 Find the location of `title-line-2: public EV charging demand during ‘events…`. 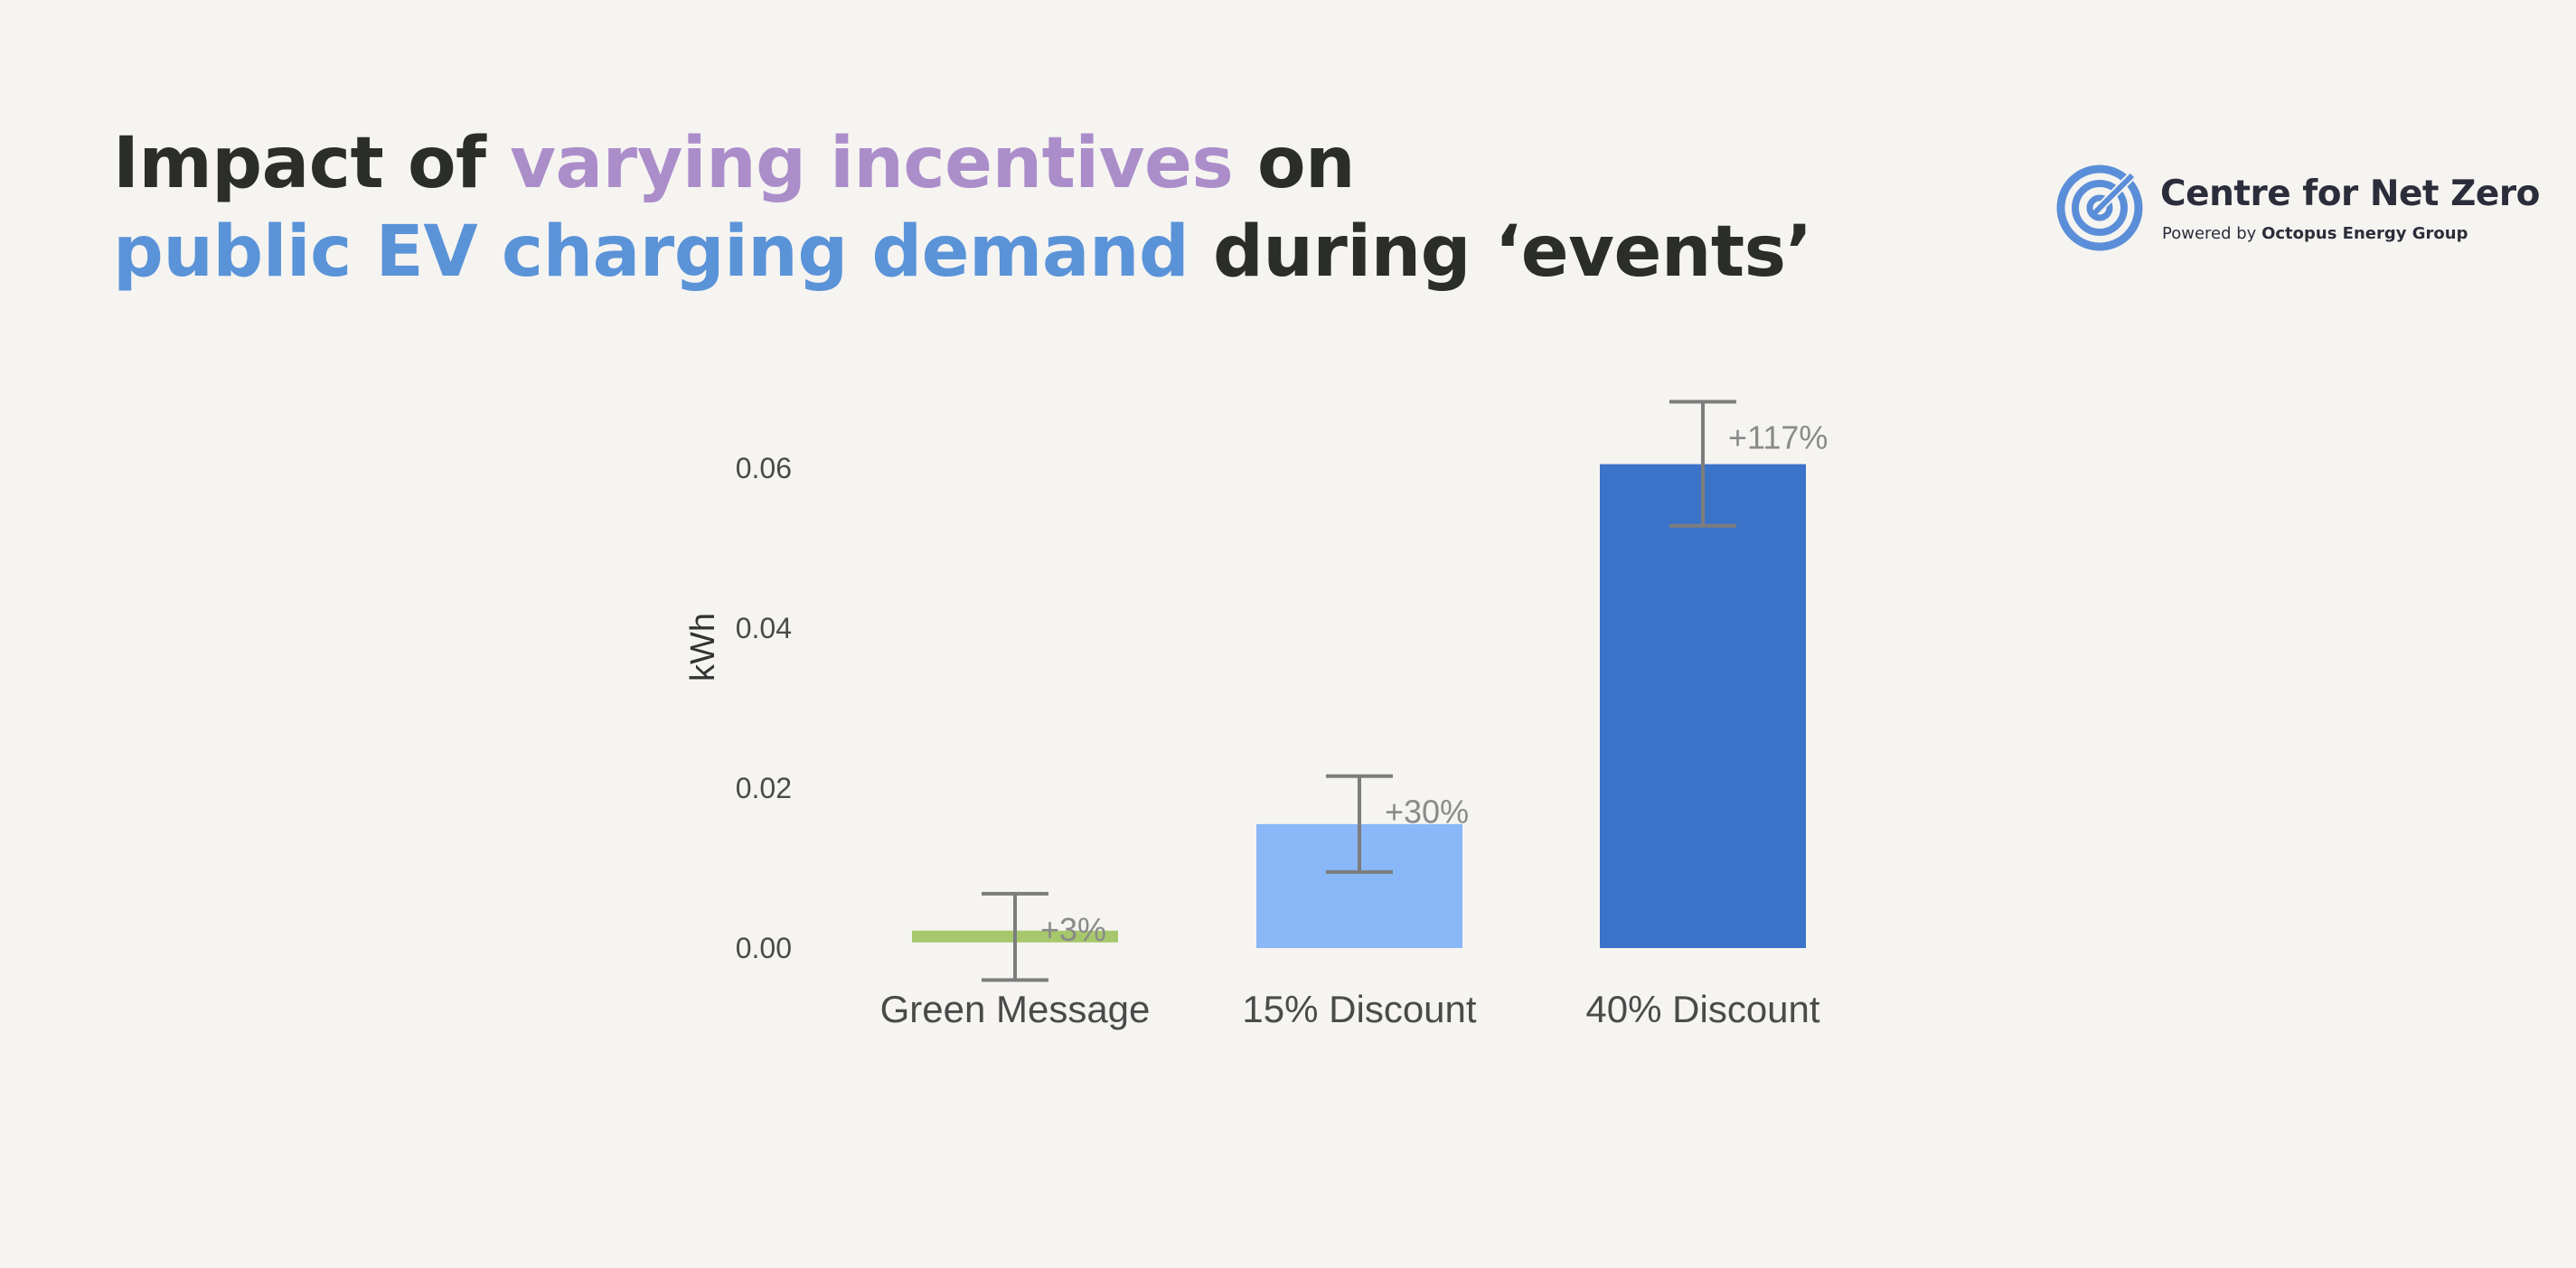

title-line-2: public EV charging demand during ‘events… is located at coordinates (963, 252).